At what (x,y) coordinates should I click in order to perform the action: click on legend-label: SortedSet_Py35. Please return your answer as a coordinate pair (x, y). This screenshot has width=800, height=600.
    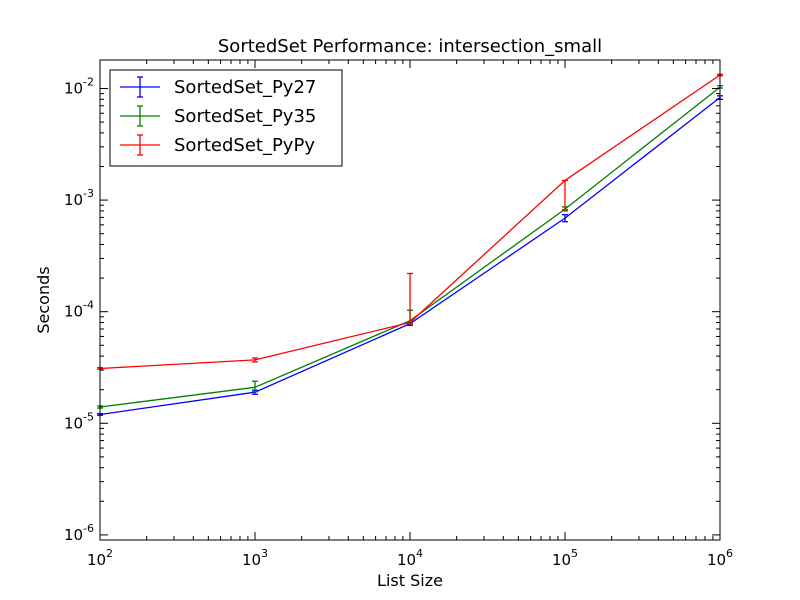
    Looking at the image, I should click on (245, 116).